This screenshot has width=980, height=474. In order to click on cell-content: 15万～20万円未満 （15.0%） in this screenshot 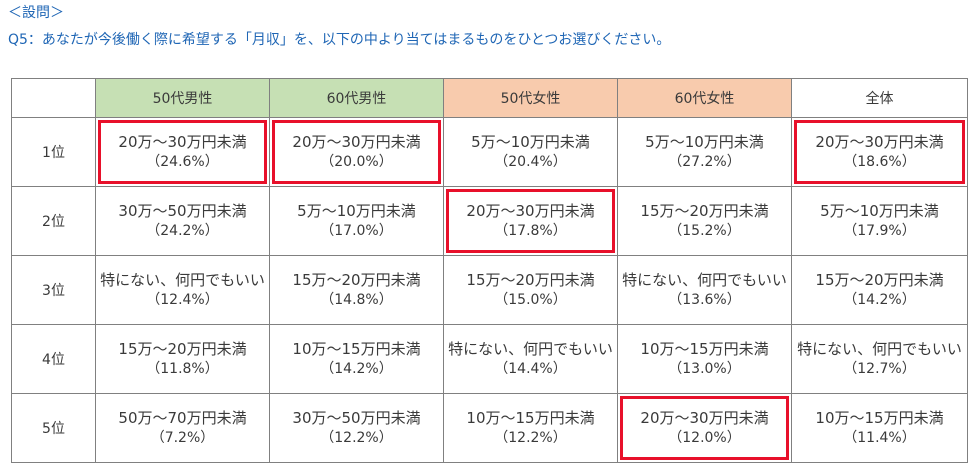, I will do `click(530, 290)`.